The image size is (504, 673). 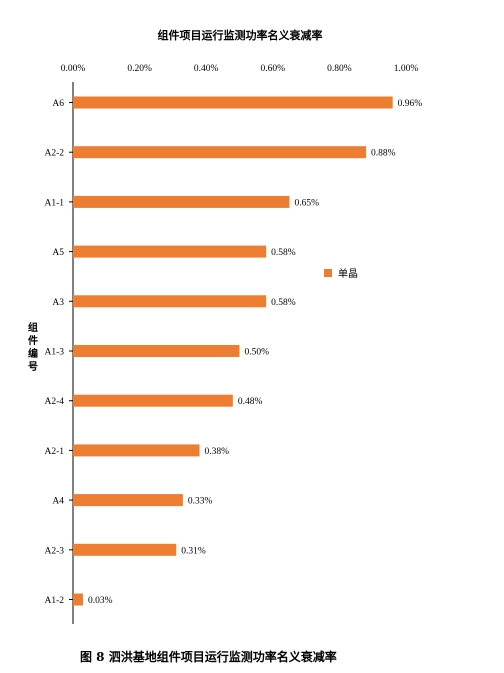 I want to click on x-tick-label: 0.60%, so click(x=273, y=69).